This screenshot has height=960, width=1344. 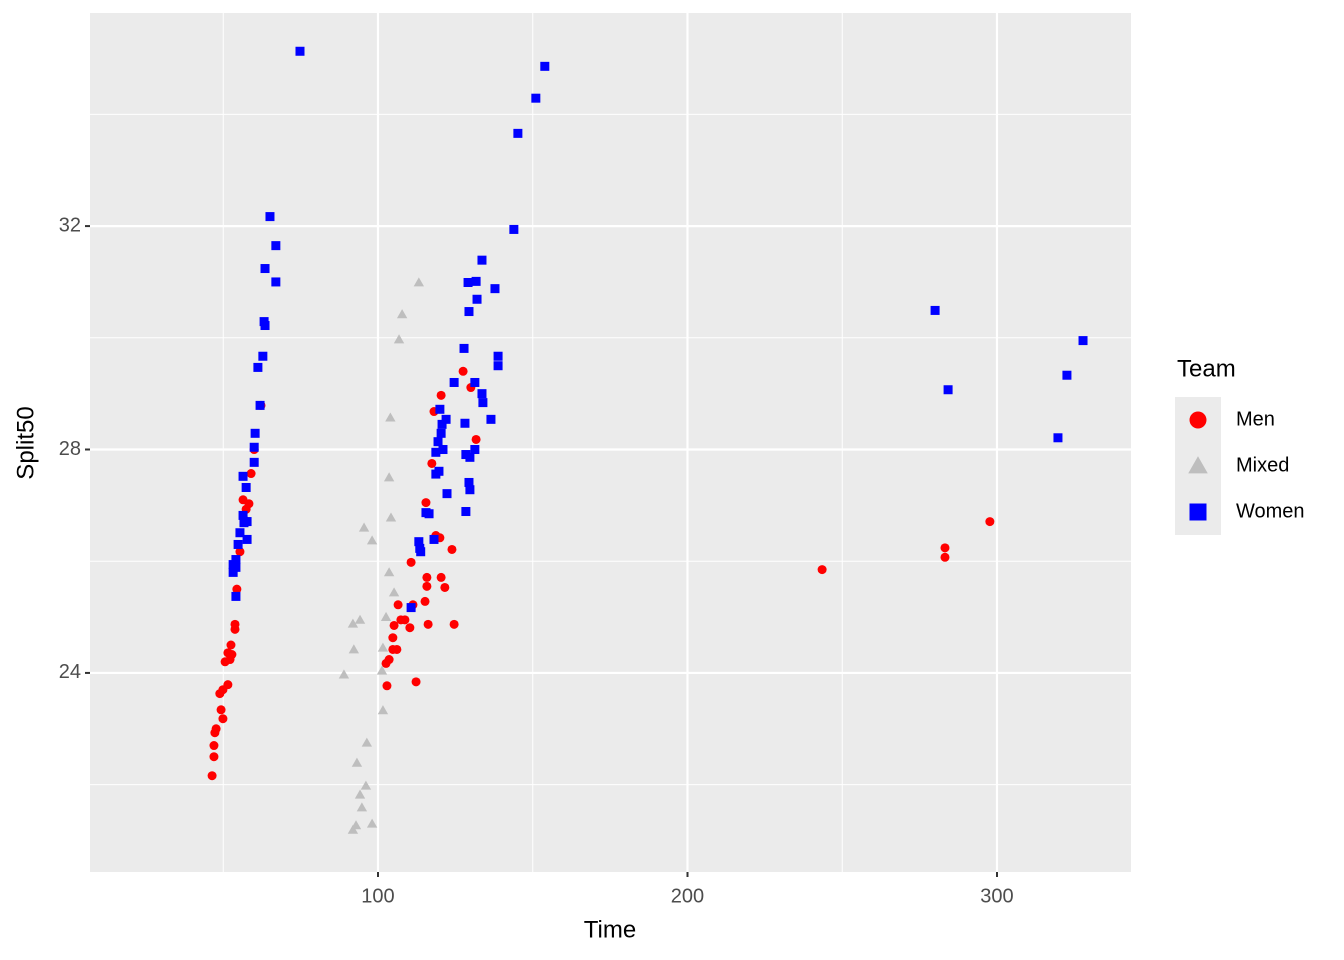 I want to click on legend-title: Team, so click(x=1206, y=368).